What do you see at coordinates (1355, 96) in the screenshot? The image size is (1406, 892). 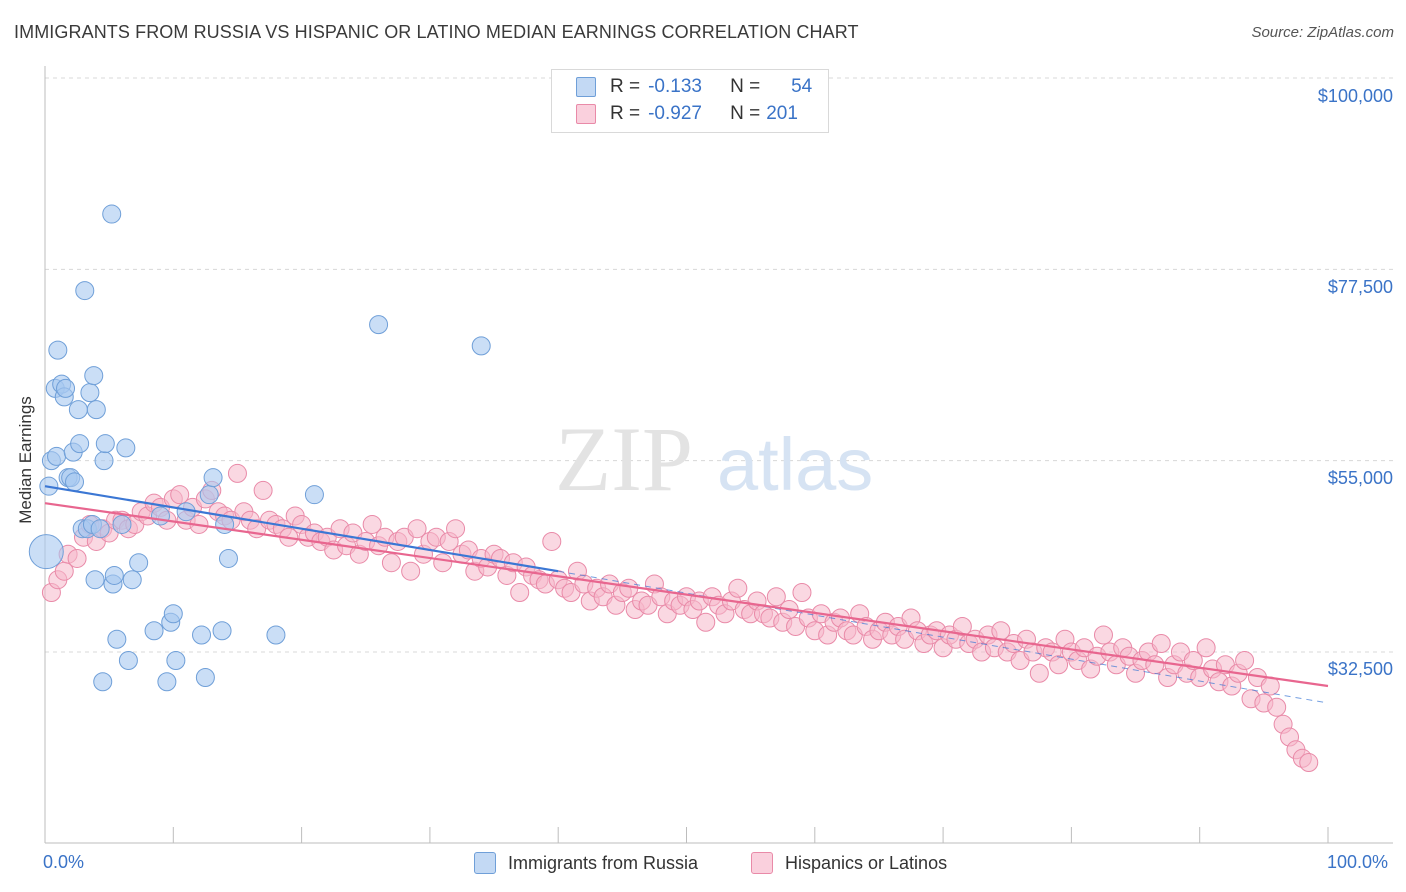 I see `y-tick-label: $100,000` at bounding box center [1355, 96].